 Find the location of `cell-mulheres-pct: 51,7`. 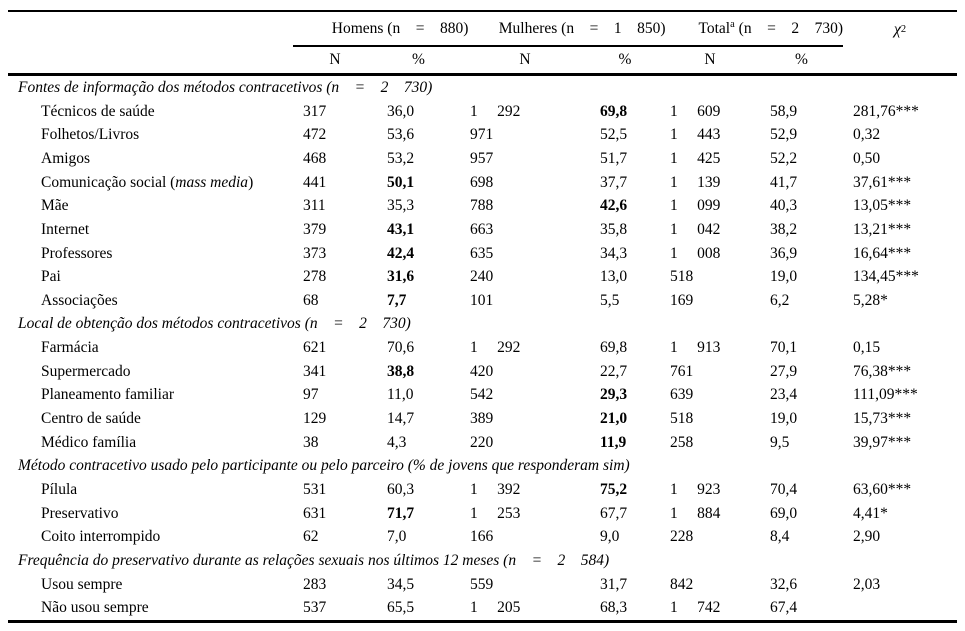

cell-mulheres-pct: 51,7 is located at coordinates (614, 158).